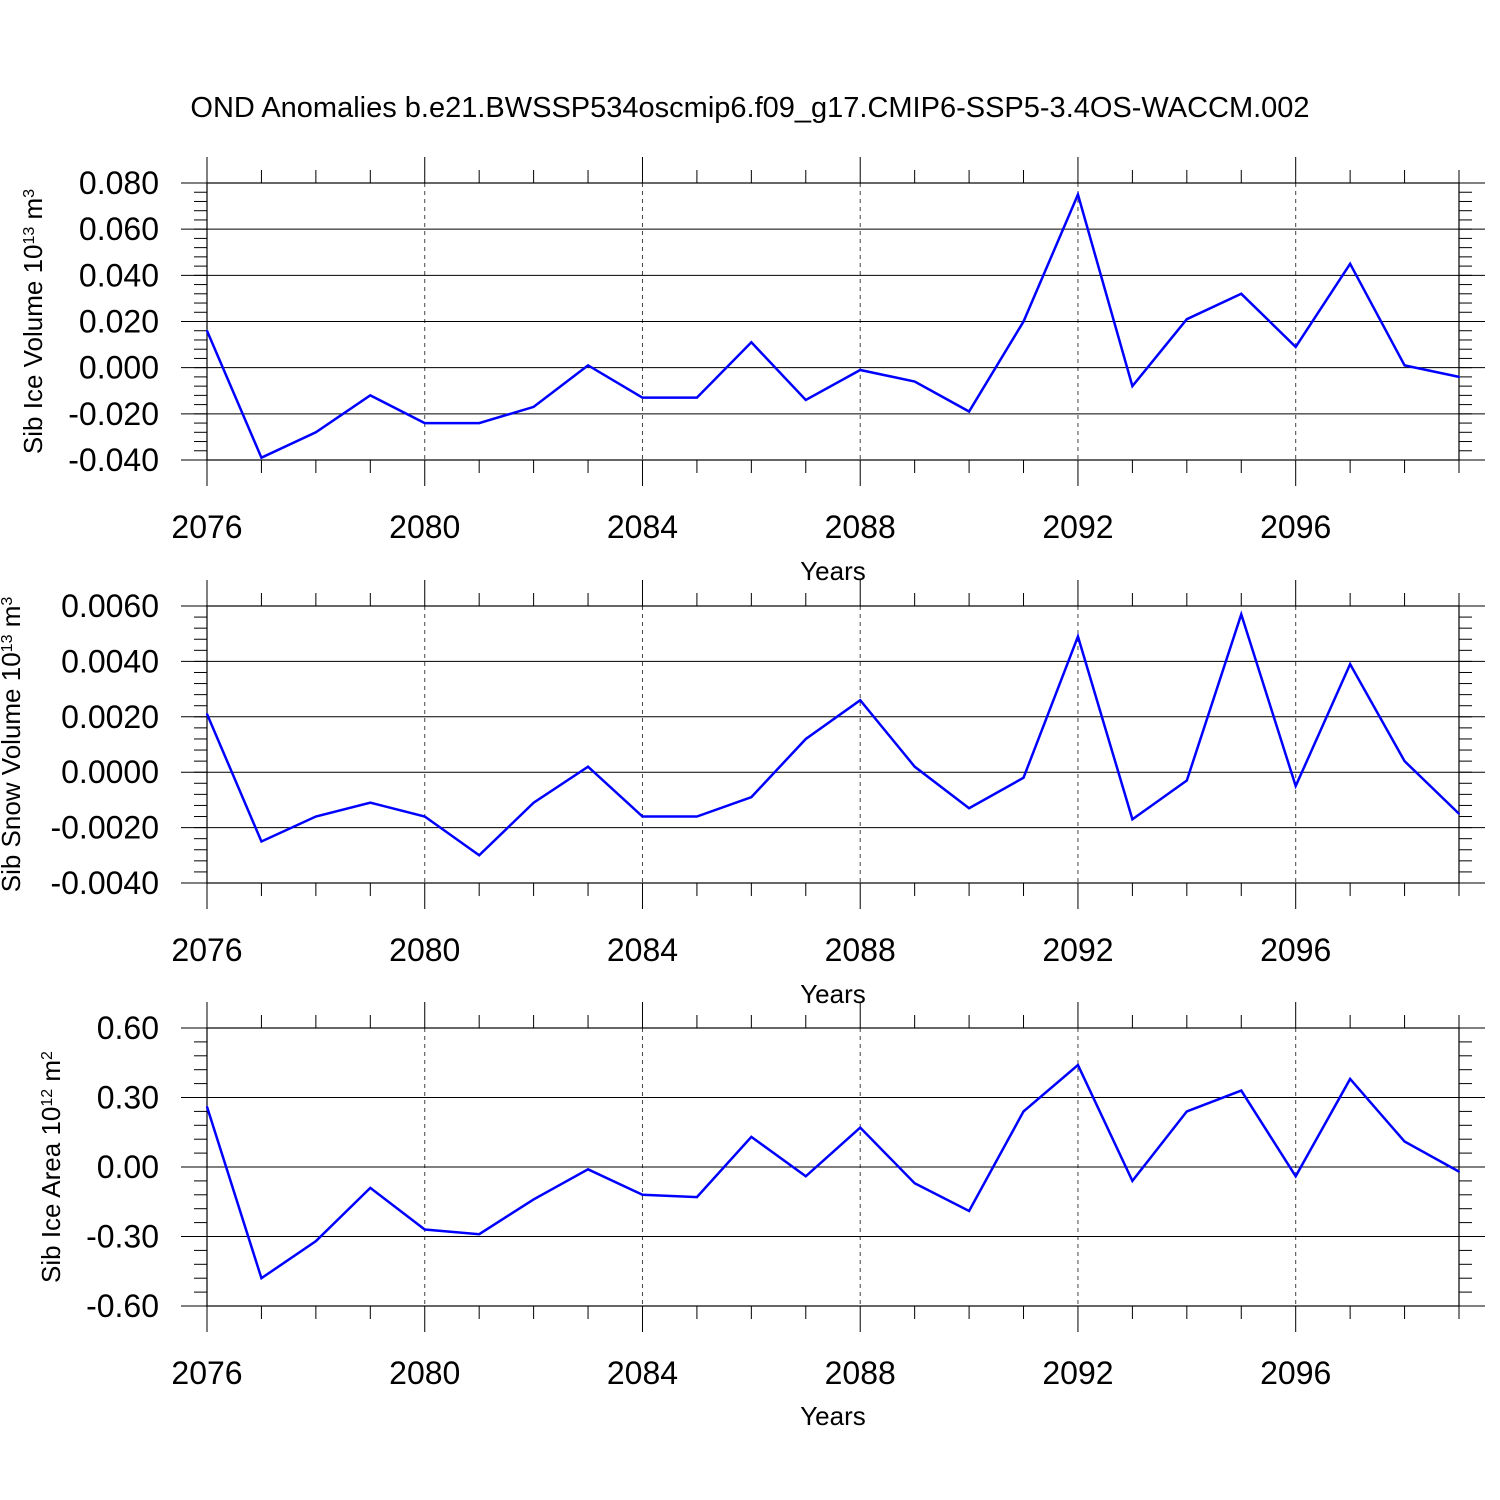 This screenshot has height=1500, width=1500. Describe the element at coordinates (119, 322) in the screenshot. I see `y-tick-label: 0.020` at that location.